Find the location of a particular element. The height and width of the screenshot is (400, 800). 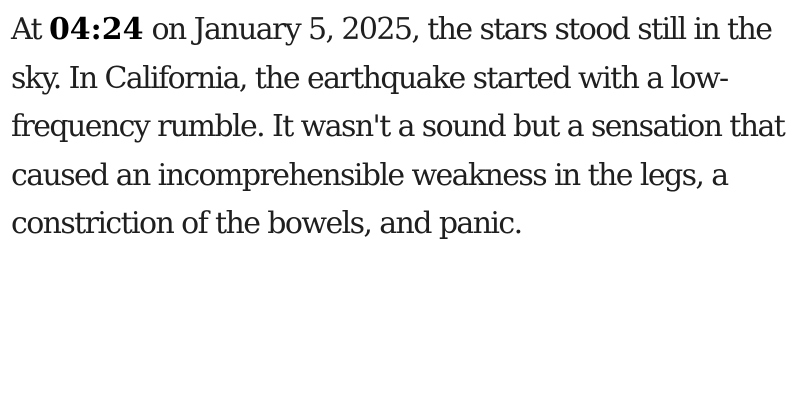

event-time: 04:24 is located at coordinates (96, 29).